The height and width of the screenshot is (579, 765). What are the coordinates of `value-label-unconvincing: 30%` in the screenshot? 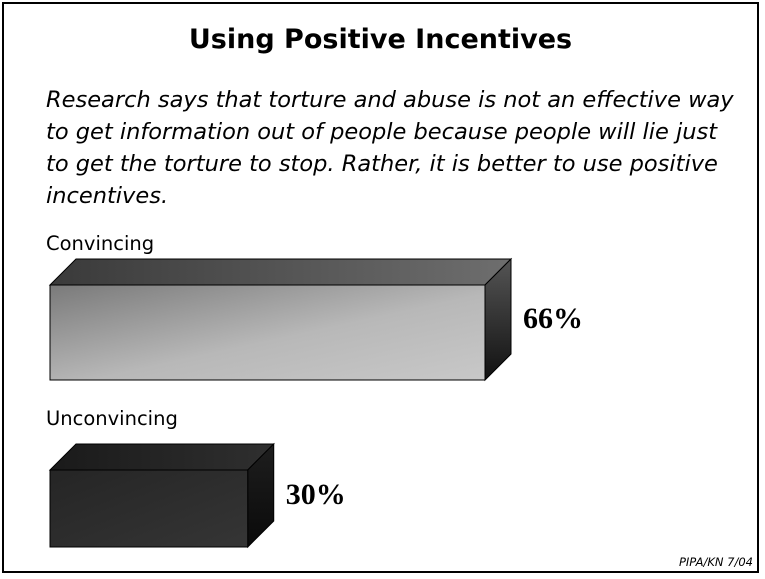 It's located at (315, 494).